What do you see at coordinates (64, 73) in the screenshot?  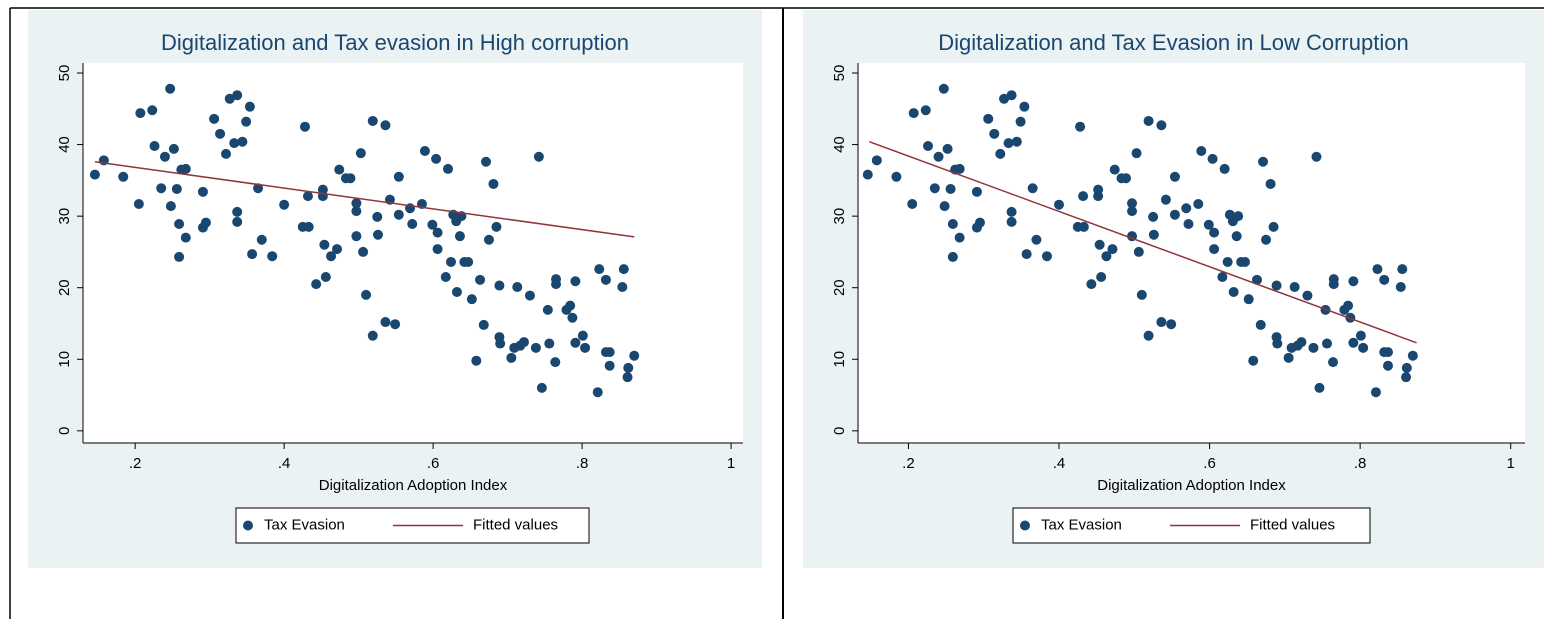 I see `y-tick-label: 50` at bounding box center [64, 73].